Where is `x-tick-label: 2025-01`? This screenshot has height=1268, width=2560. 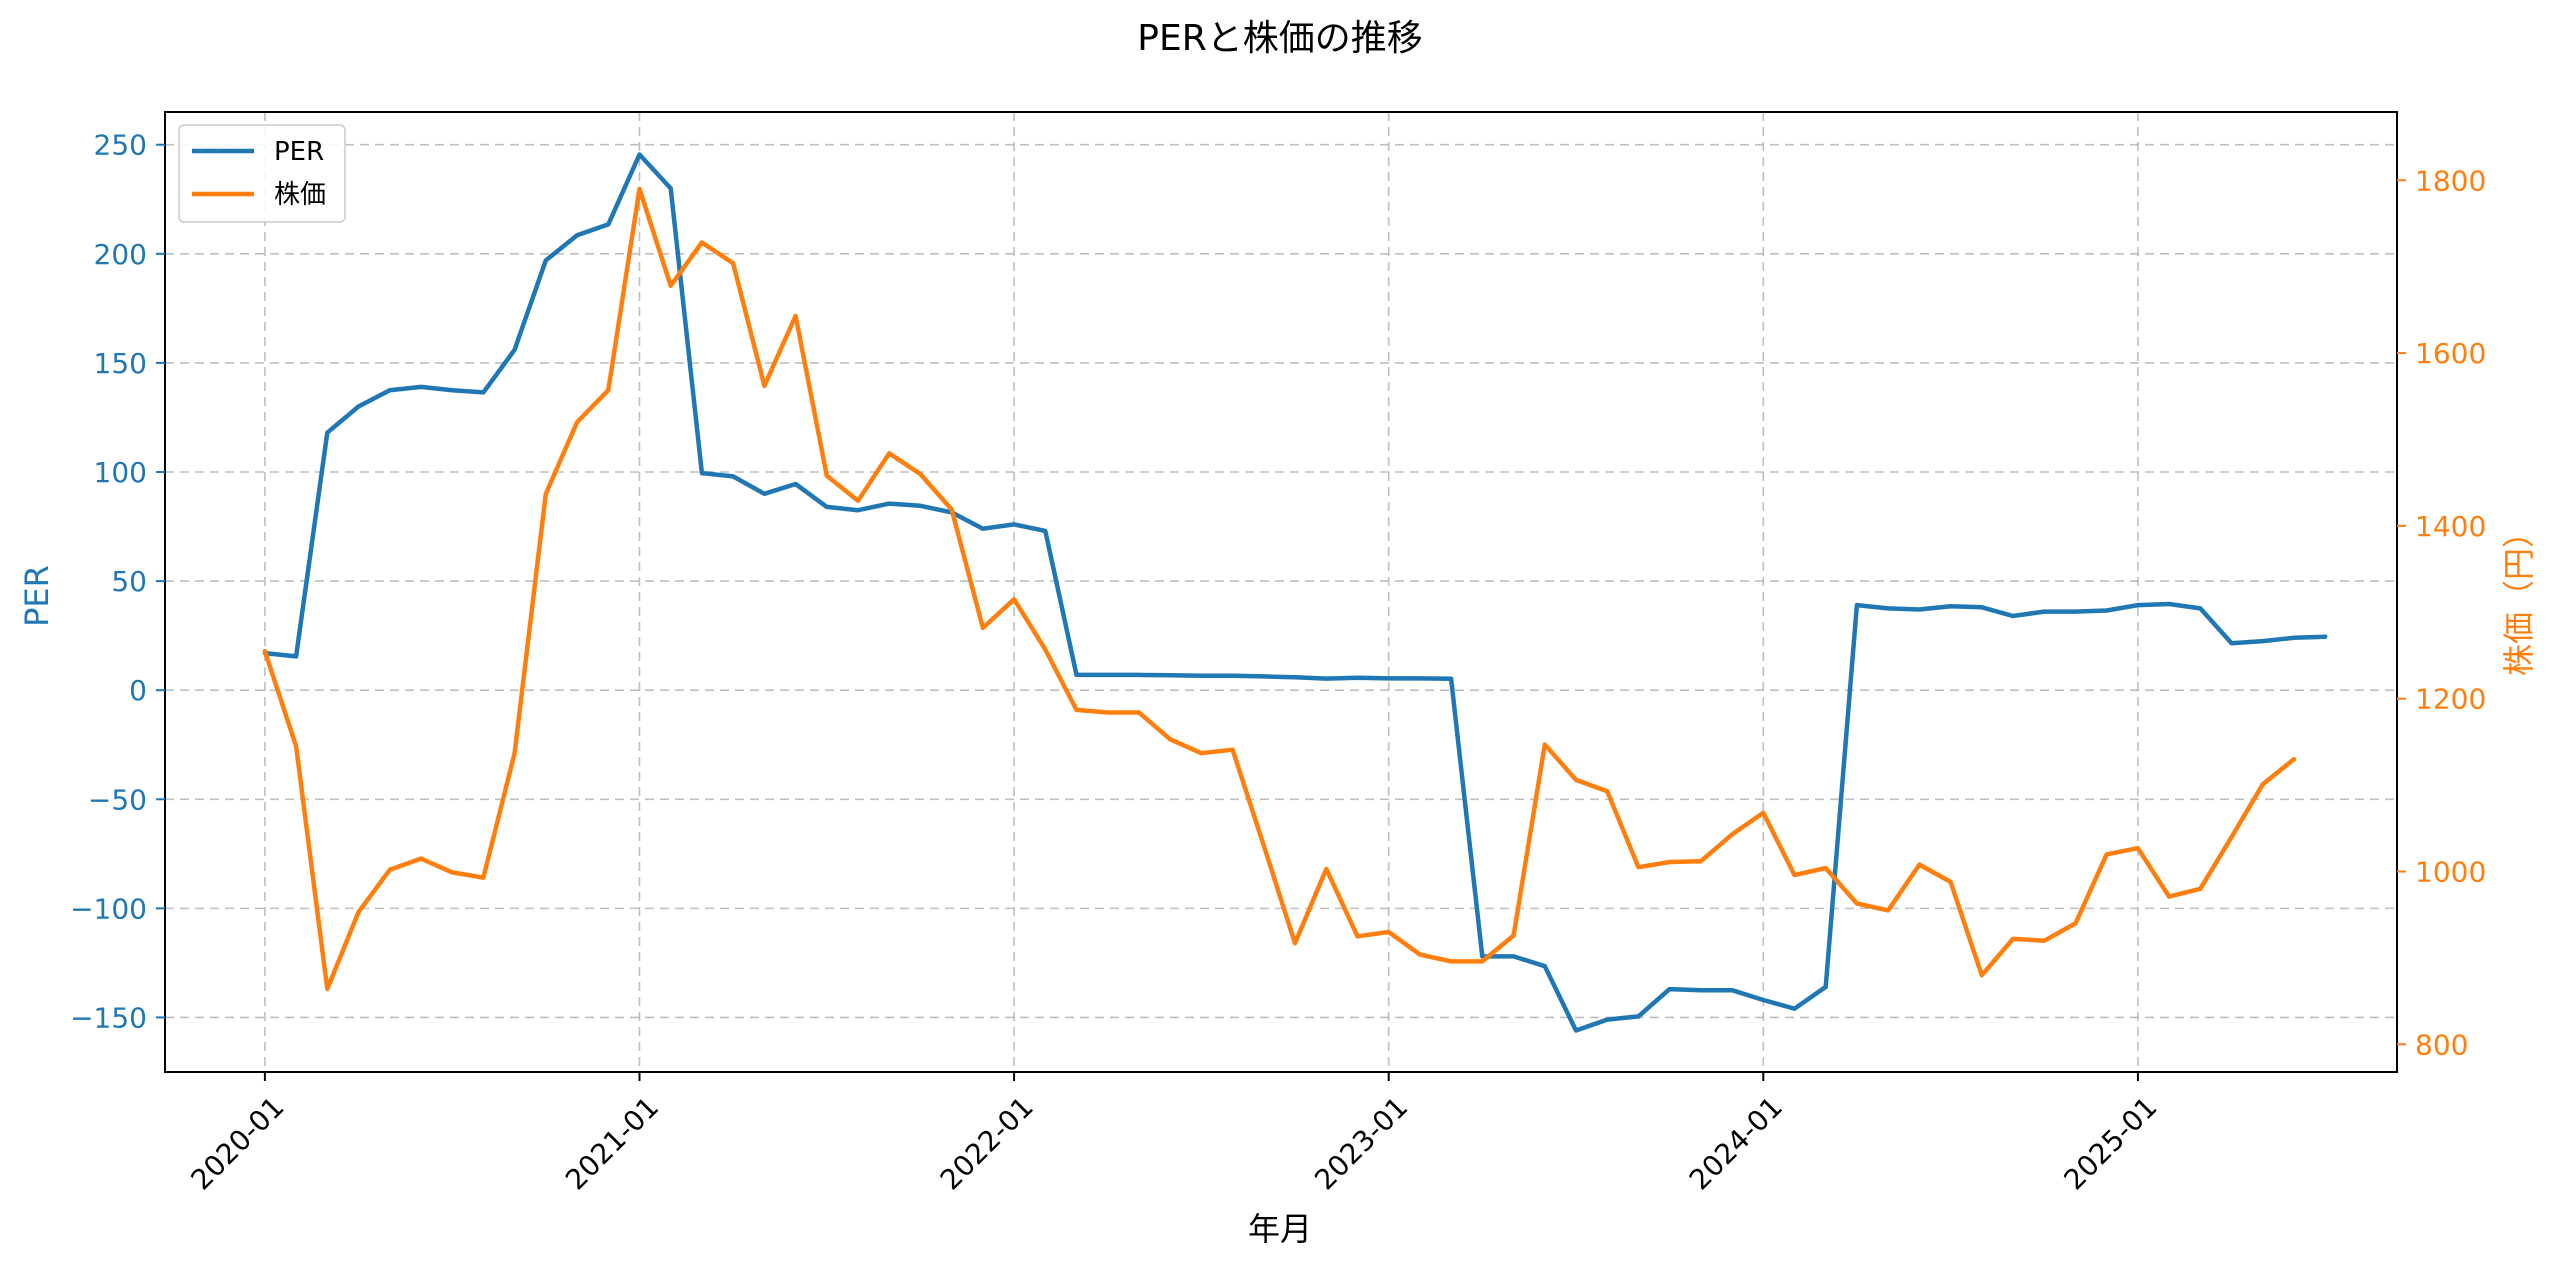
x-tick-label: 2025-01 is located at coordinates (2110, 1143).